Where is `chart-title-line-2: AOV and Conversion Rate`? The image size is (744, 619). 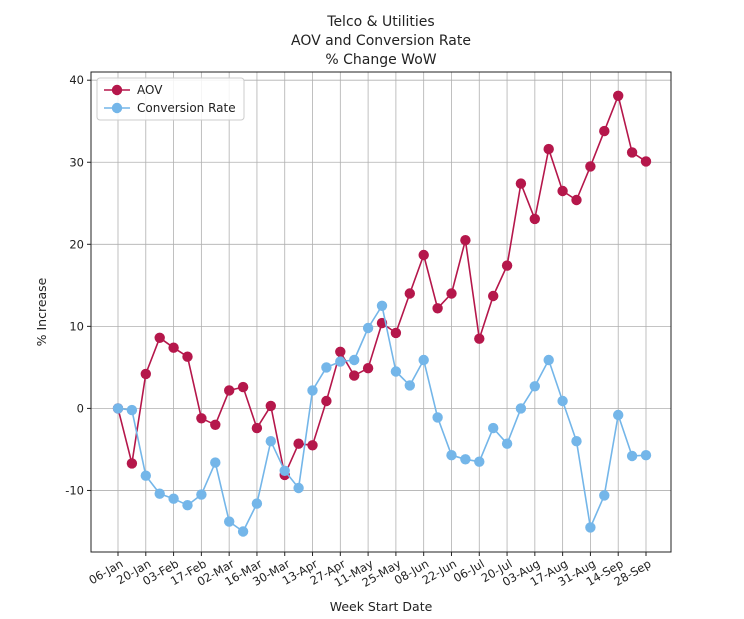 chart-title-line-2: AOV and Conversion Rate is located at coordinates (381, 41).